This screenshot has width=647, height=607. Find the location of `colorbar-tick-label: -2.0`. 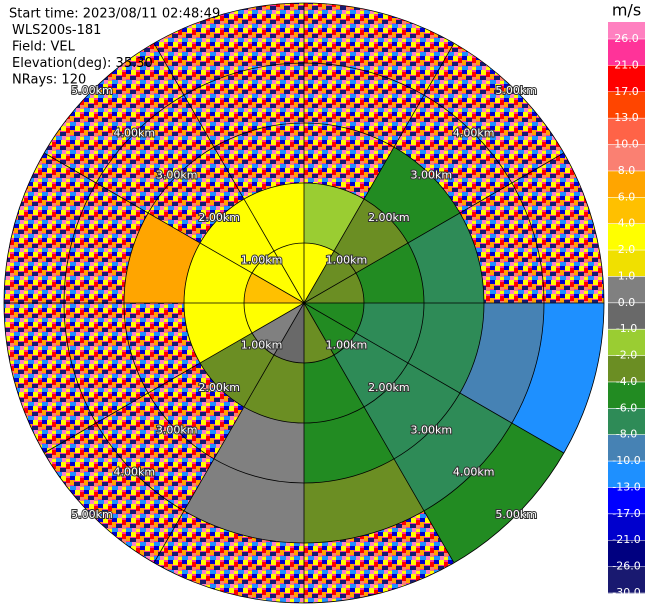

colorbar-tick-label: -2.0 is located at coordinates (626, 355).